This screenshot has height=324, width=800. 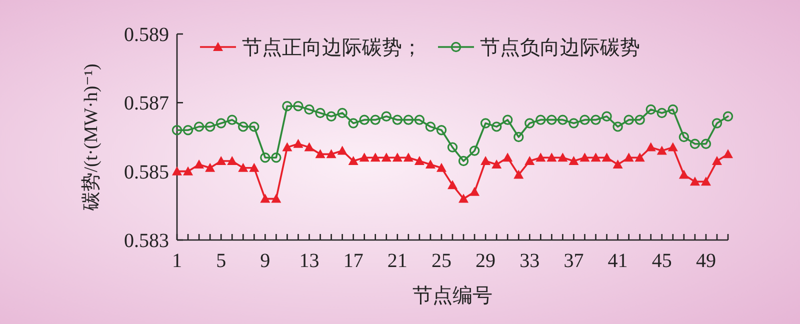 I want to click on x-tick-label: 37, so click(x=574, y=261).